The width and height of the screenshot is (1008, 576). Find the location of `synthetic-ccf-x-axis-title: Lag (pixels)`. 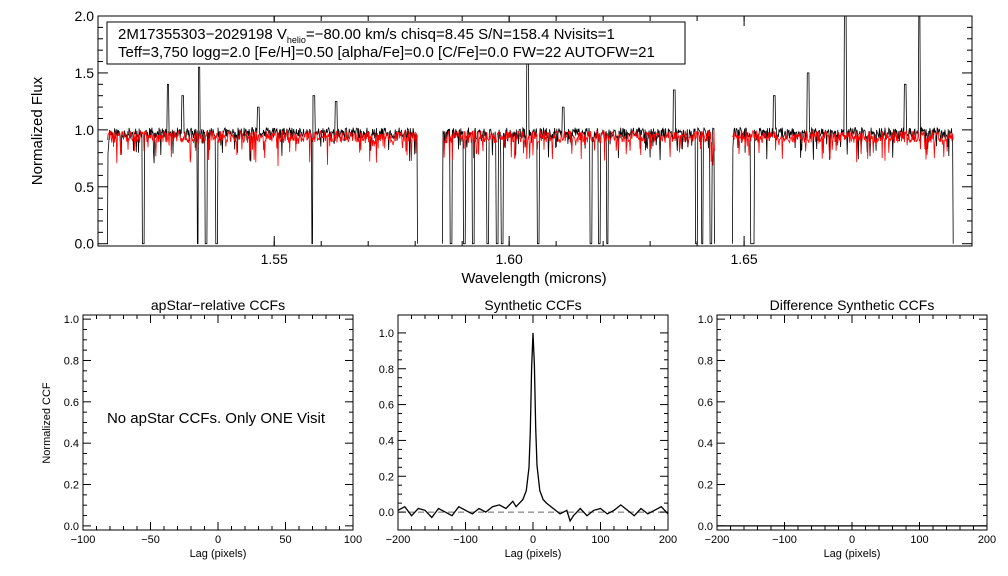

synthetic-ccf-x-axis-title: Lag (pixels) is located at coordinates (533, 554).